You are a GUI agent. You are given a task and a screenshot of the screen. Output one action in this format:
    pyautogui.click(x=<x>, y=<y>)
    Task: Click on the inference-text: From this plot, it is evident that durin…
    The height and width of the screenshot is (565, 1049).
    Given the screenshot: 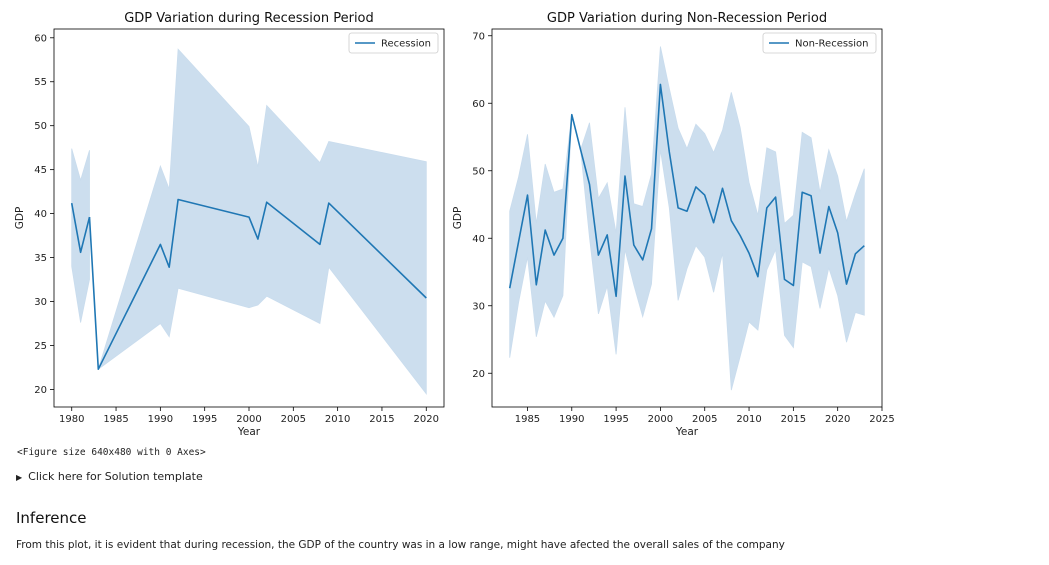 What is the action you would take?
    pyautogui.click(x=400, y=545)
    